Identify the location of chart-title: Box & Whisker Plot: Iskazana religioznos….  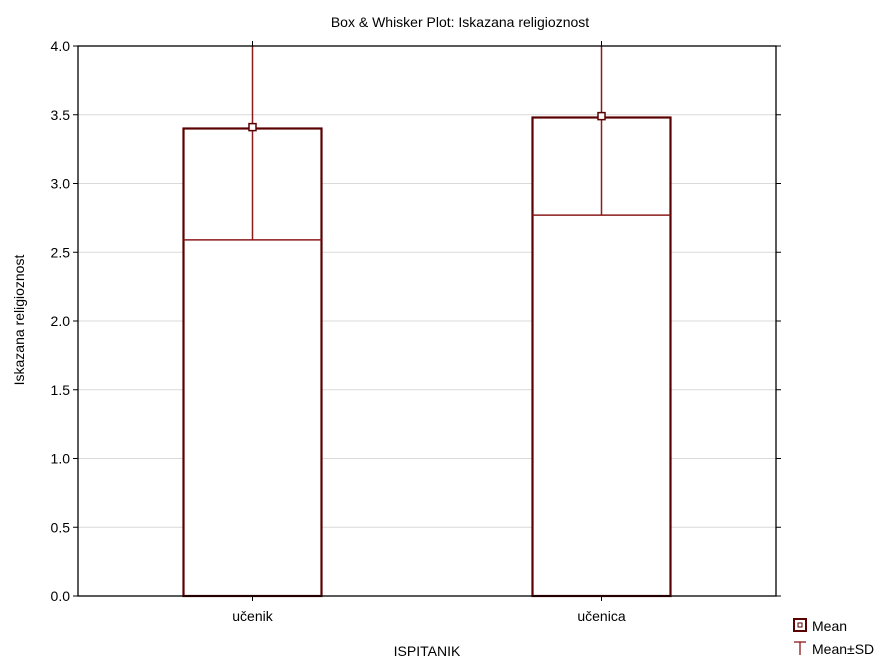
(460, 22).